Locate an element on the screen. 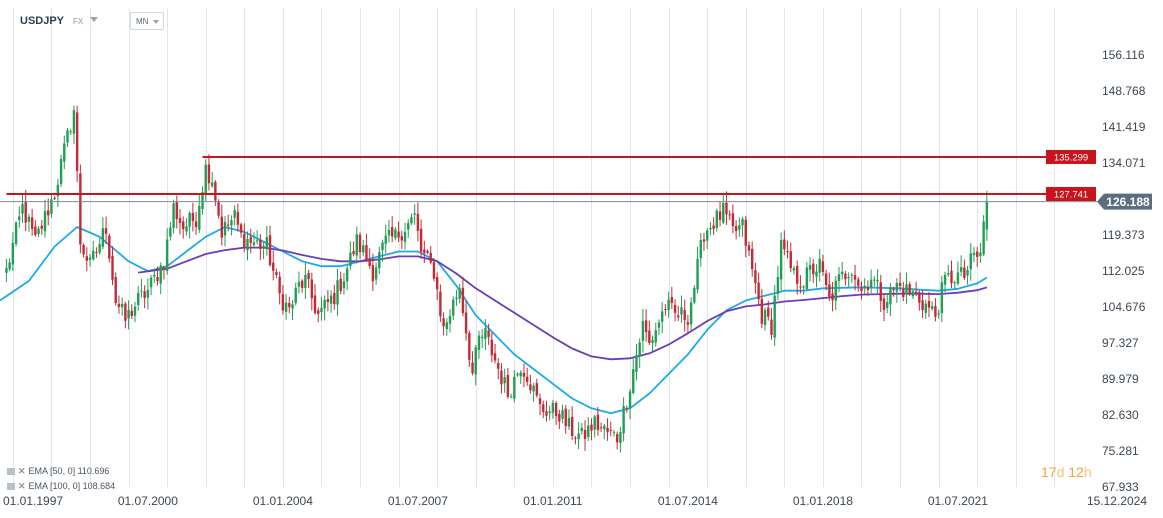 This screenshot has height=518, width=1163. indicator-ema50: ✕ EMA [50, 0] 110.696 is located at coordinates (58, 471).